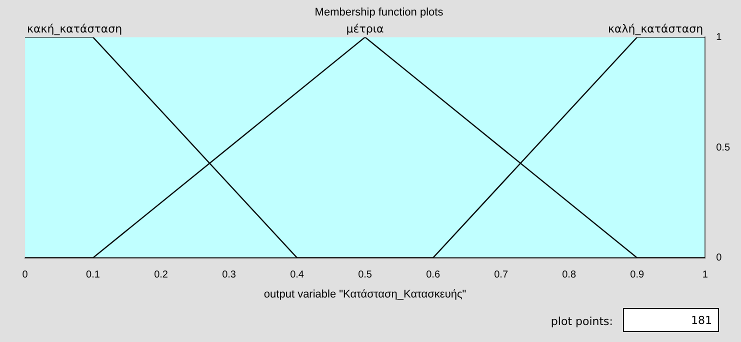 The width and height of the screenshot is (741, 342). Describe the element at coordinates (719, 258) in the screenshot. I see `y-tick-label: 0` at that location.